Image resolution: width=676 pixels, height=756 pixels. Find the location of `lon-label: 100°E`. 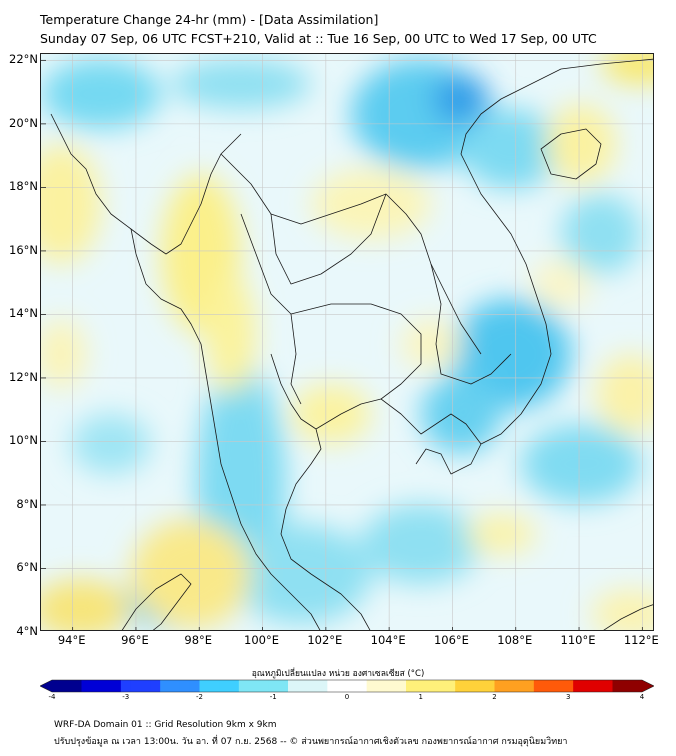

lon-label: 100°E is located at coordinates (262, 640).